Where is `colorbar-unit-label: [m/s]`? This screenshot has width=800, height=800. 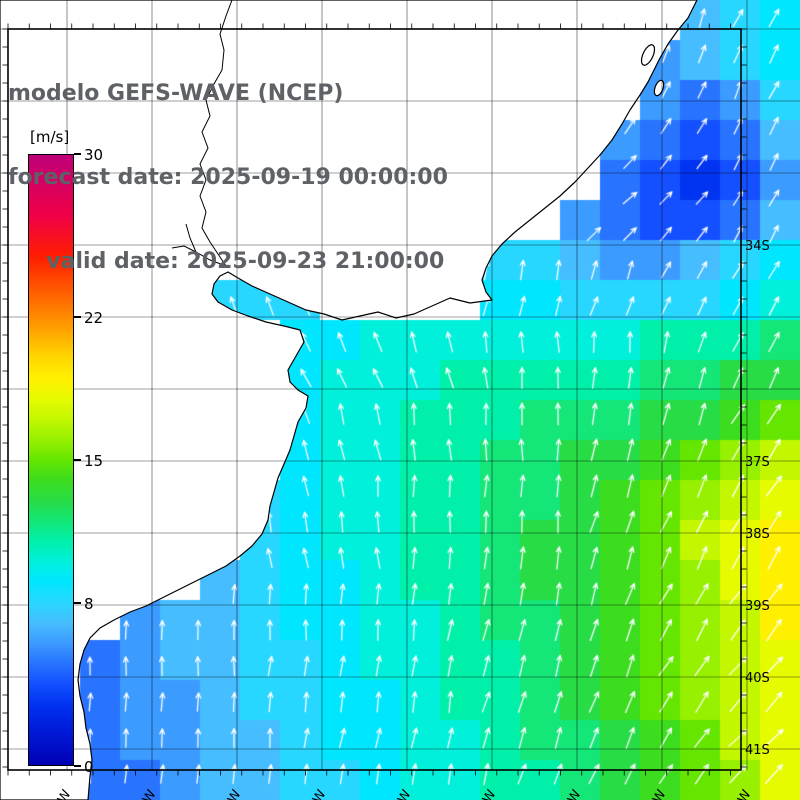
colorbar-unit-label: [m/s] is located at coordinates (50, 137).